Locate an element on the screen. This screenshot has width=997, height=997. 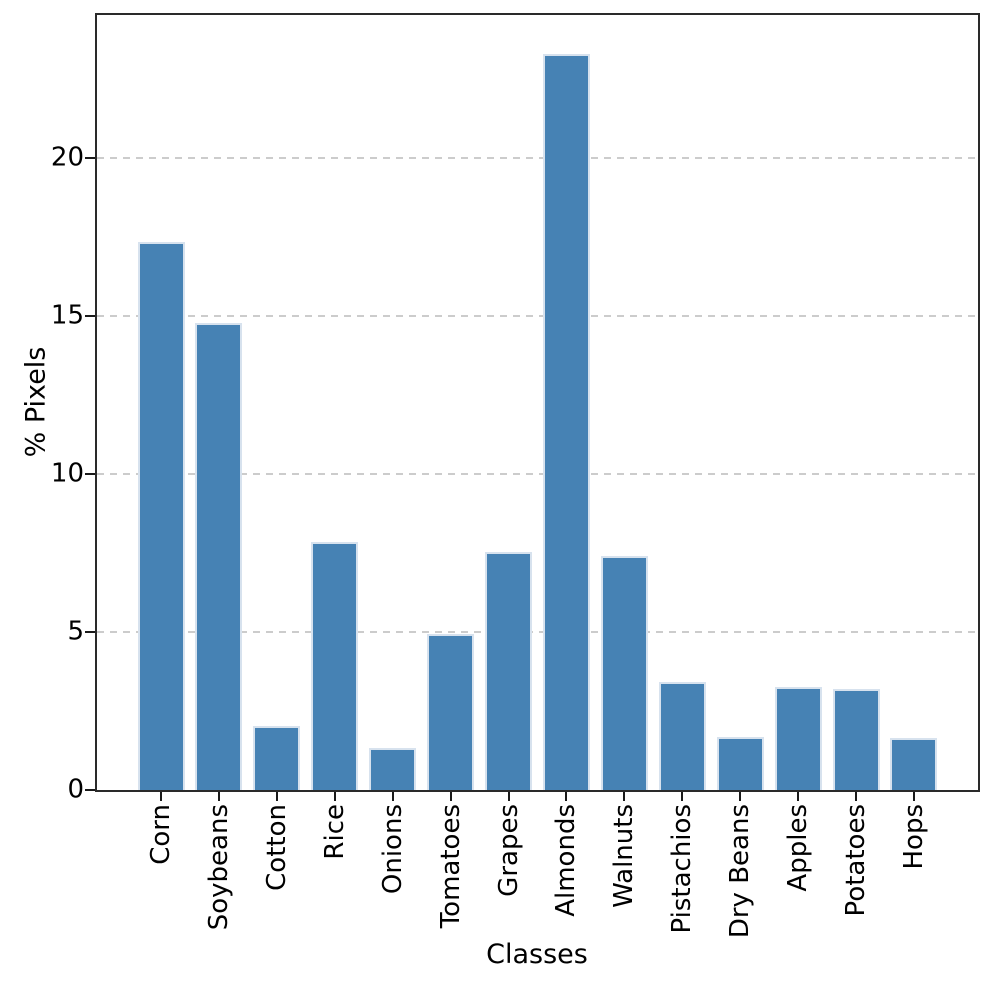
x-axis-label: Classes is located at coordinates (537, 954).